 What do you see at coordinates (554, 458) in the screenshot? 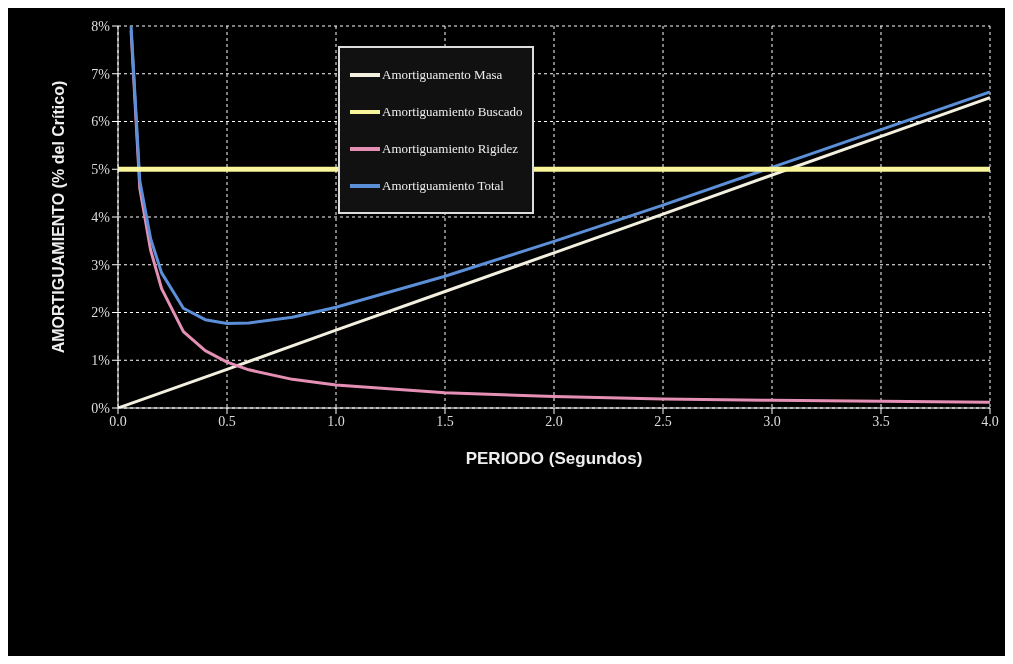
I see `x-axis-title: PERIODO (Segundos)` at bounding box center [554, 458].